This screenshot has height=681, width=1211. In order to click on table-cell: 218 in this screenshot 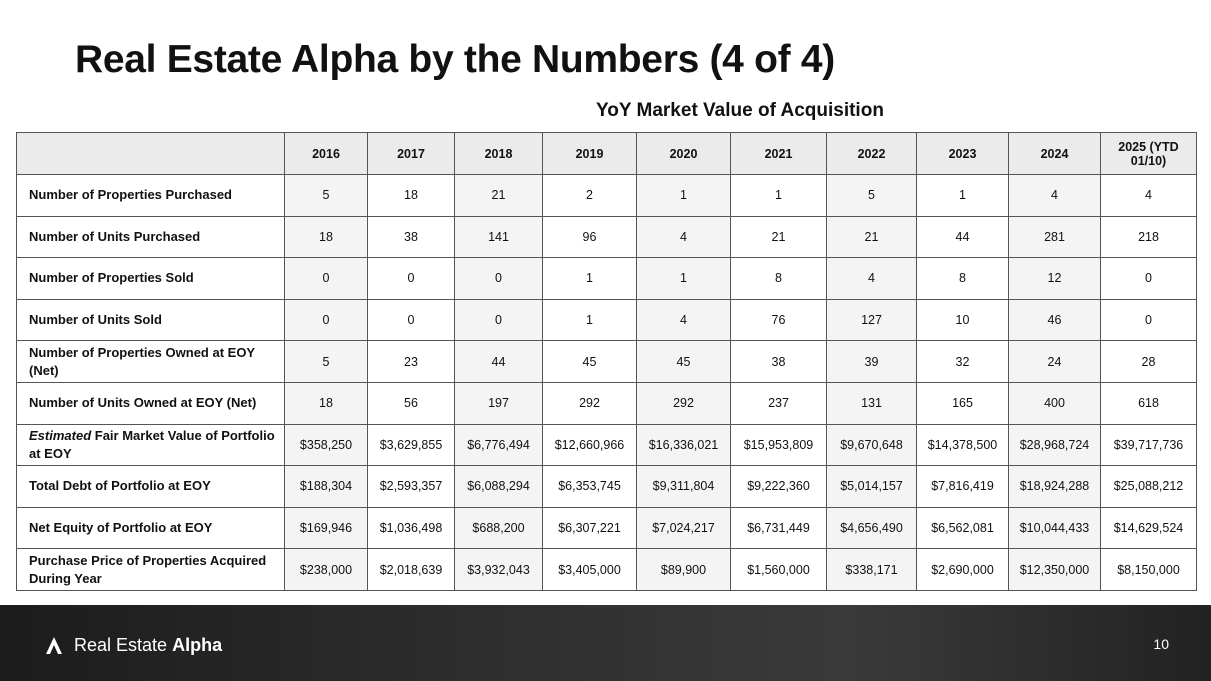, I will do `click(1148, 237)`.